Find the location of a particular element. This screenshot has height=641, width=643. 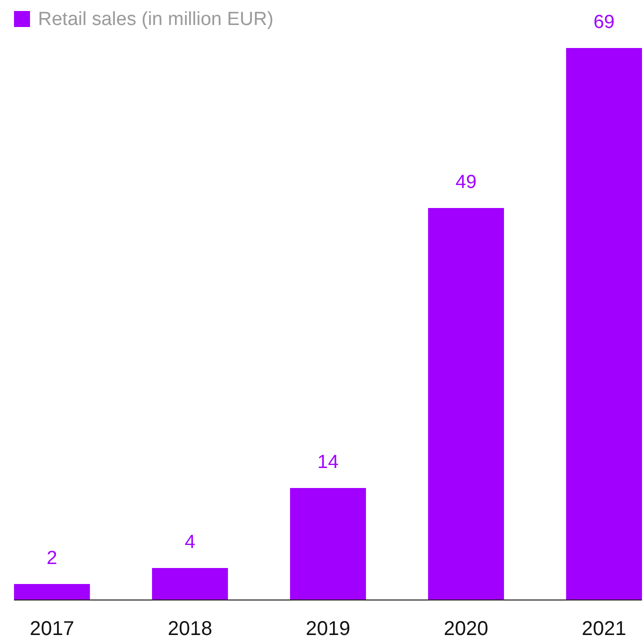

x-tick-label: 2018 is located at coordinates (190, 629).